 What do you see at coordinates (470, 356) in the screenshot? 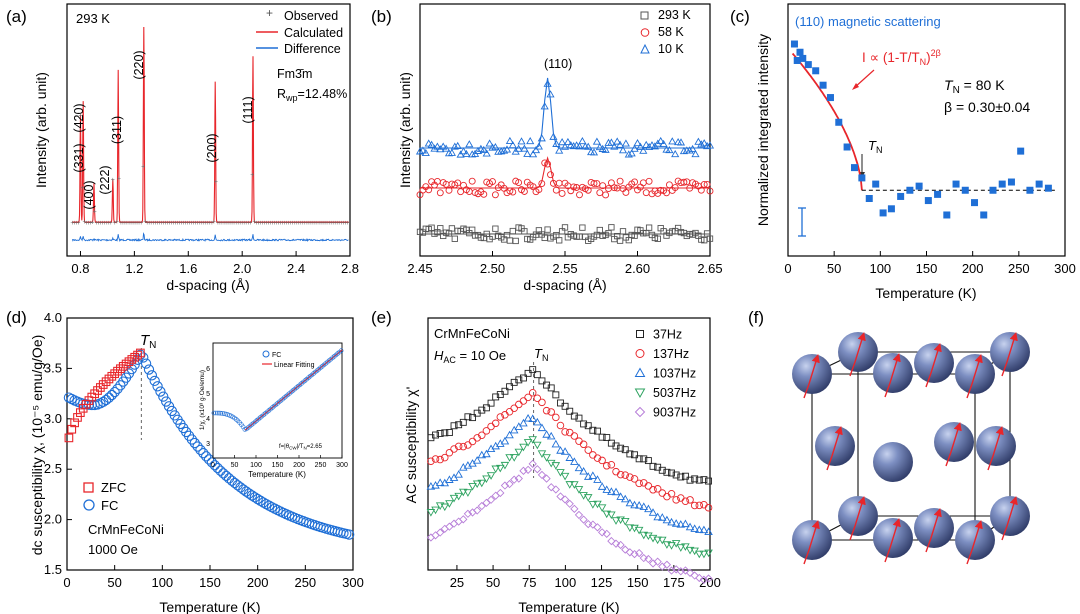
I see `field-label-e: HAC = 10 Oe` at bounding box center [470, 356].